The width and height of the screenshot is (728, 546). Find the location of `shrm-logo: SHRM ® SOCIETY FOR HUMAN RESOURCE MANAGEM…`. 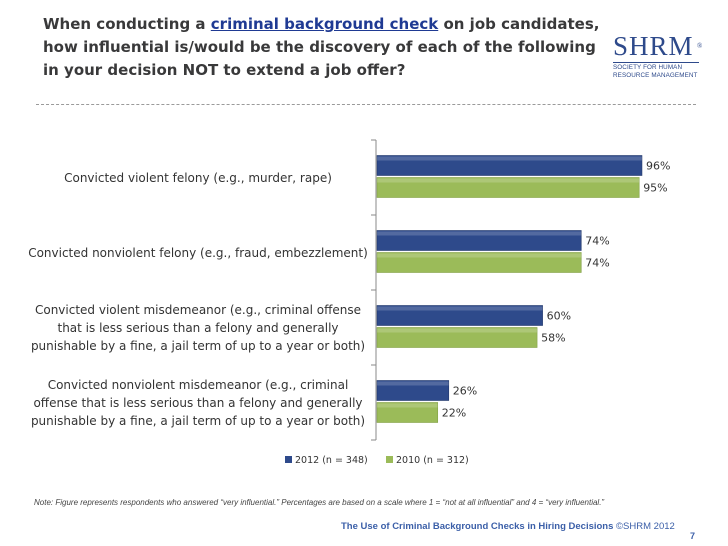

shrm-logo: SHRM ® SOCIETY FOR HUMAN RESOURCE MANAGEM… is located at coordinates (660, 60).